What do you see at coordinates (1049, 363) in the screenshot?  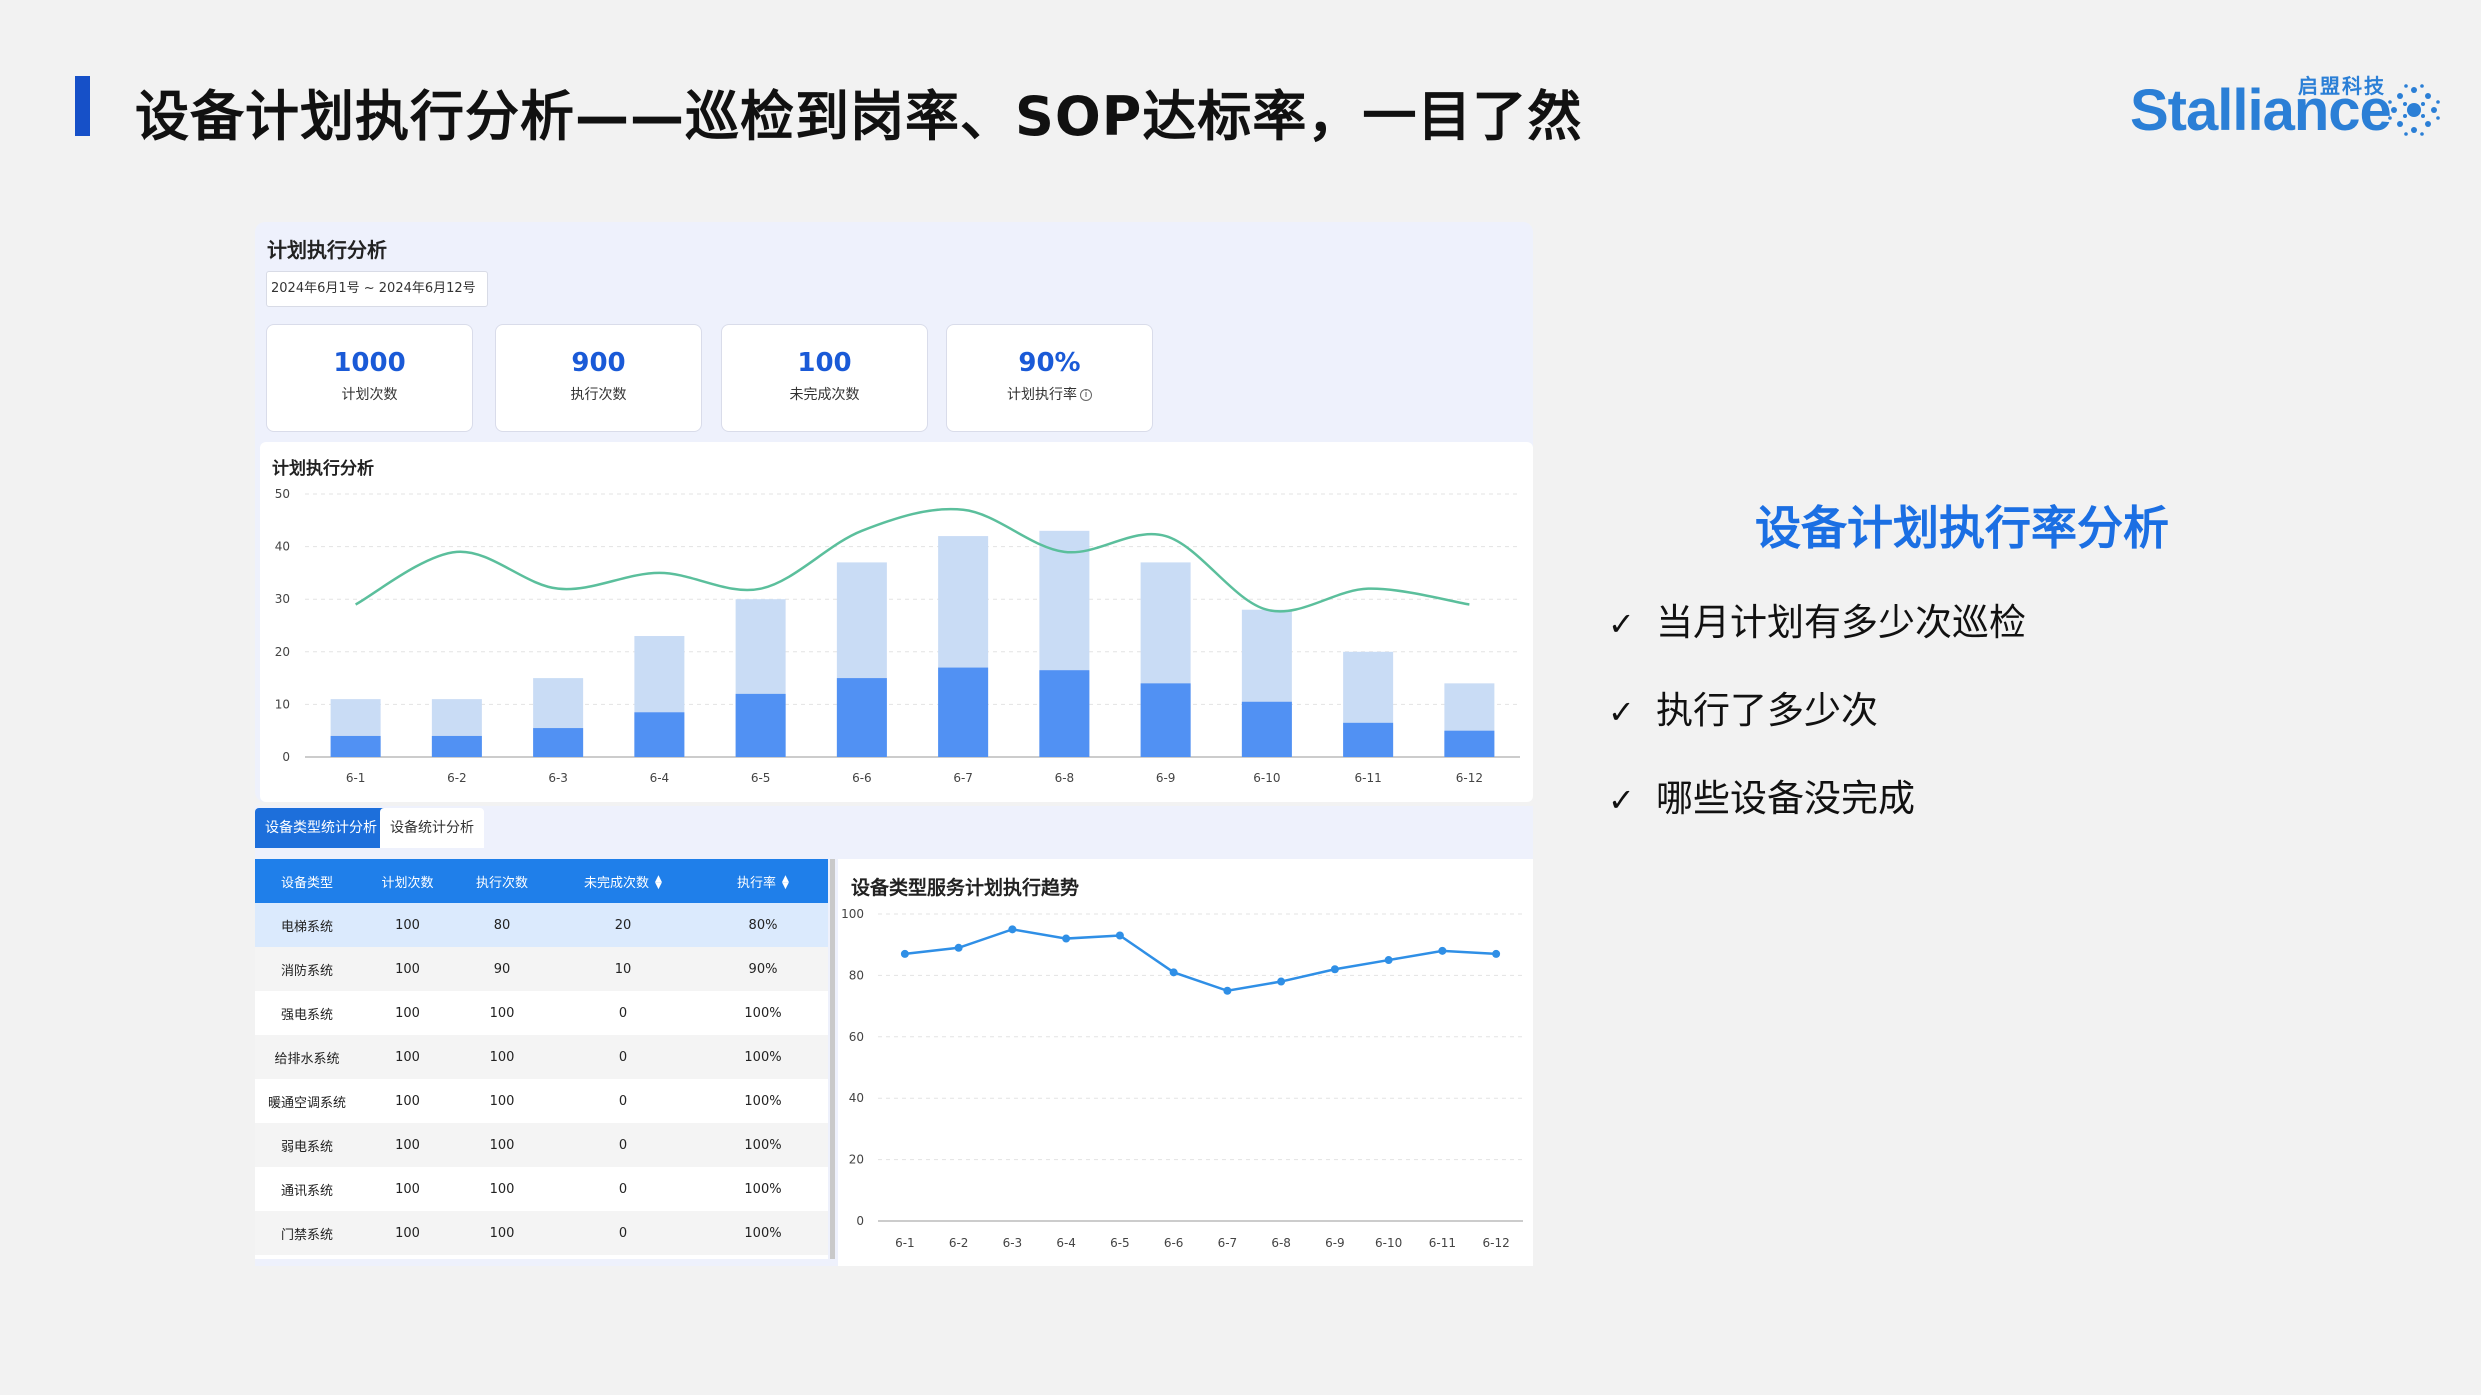 I see `stat-value: 90%` at bounding box center [1049, 363].